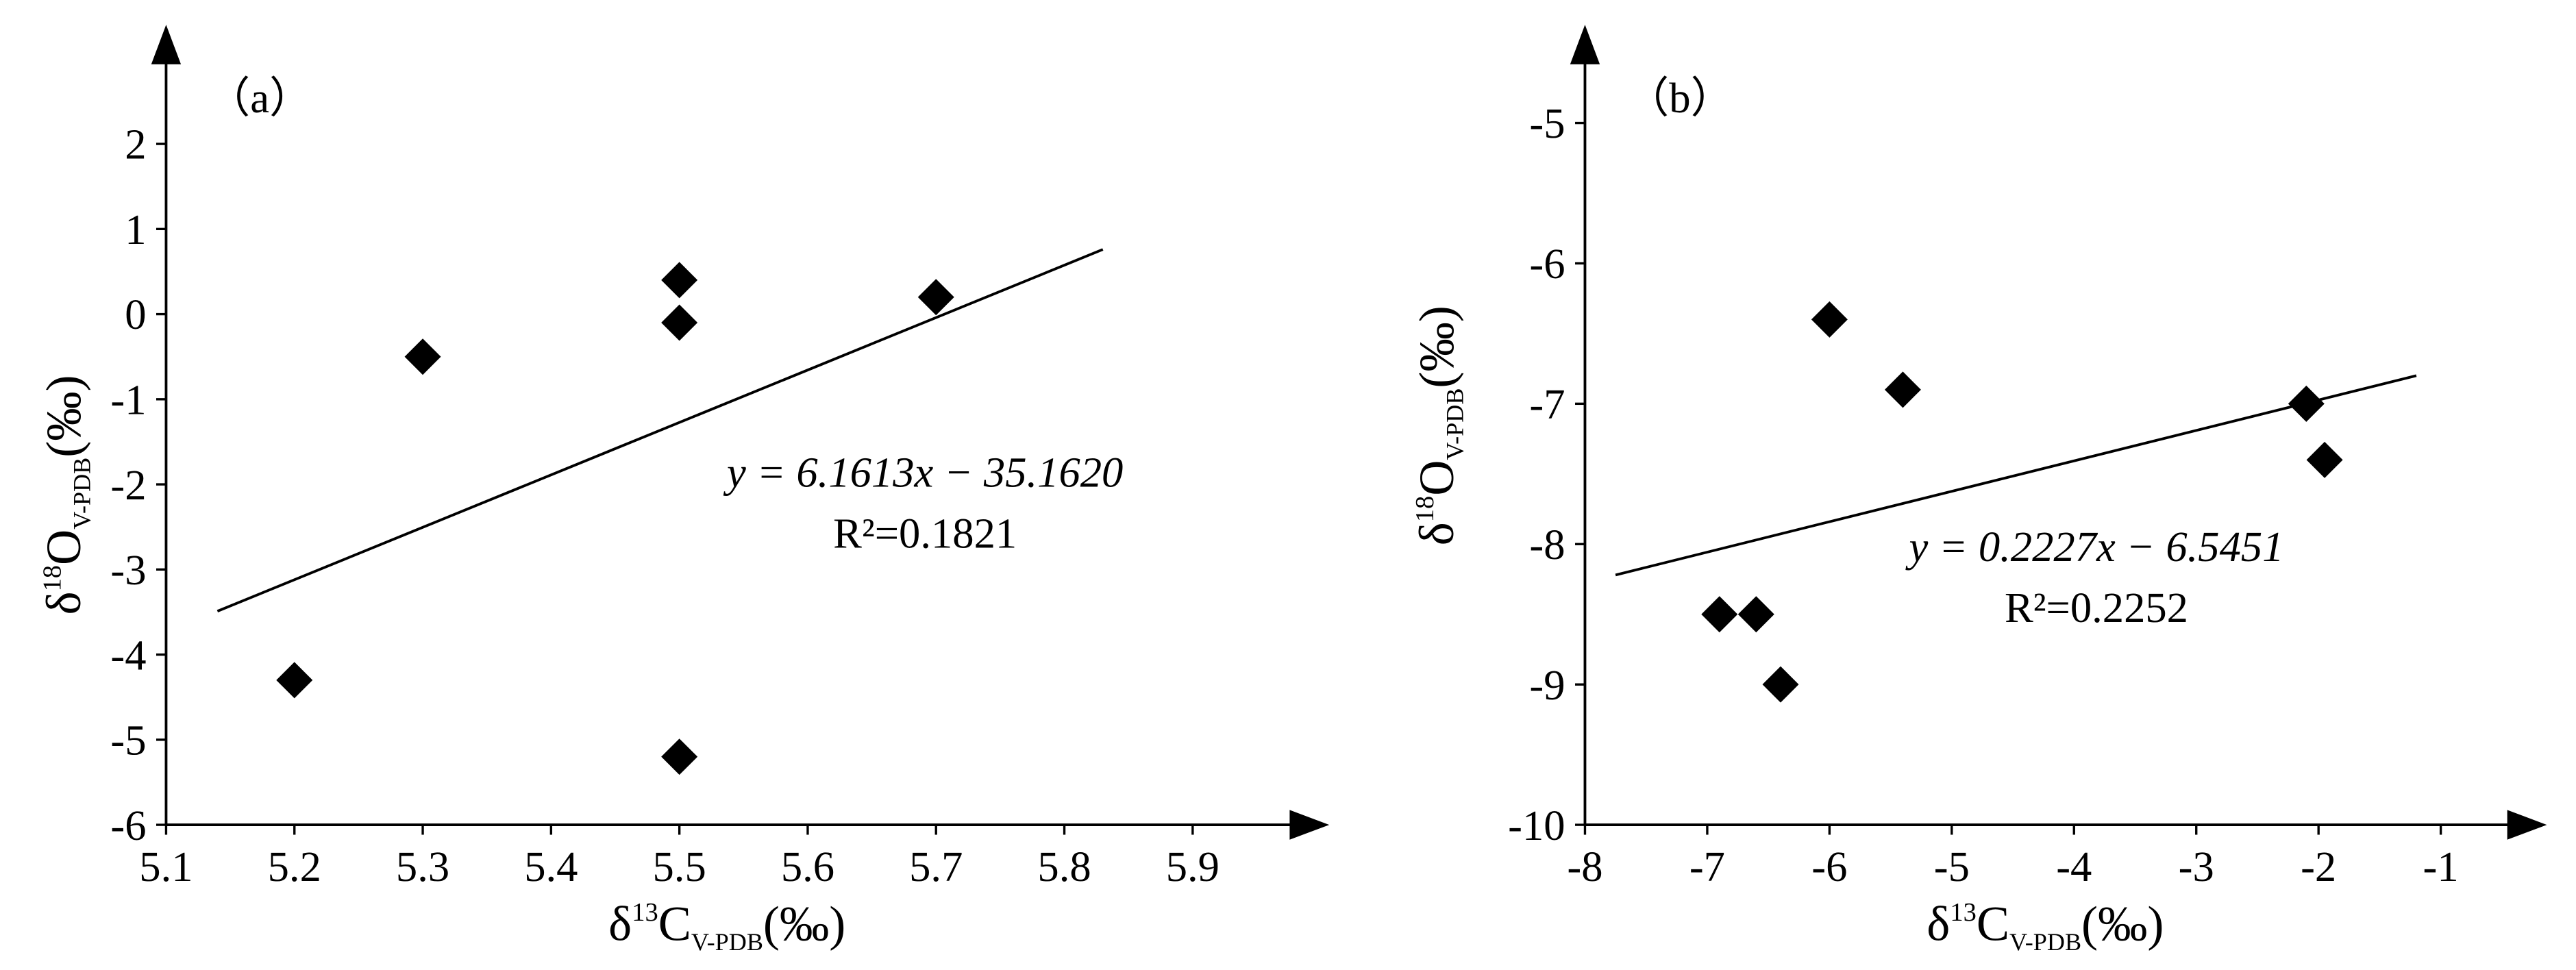  Describe the element at coordinates (1584, 867) in the screenshot. I see `x-tick-label: -8` at that location.